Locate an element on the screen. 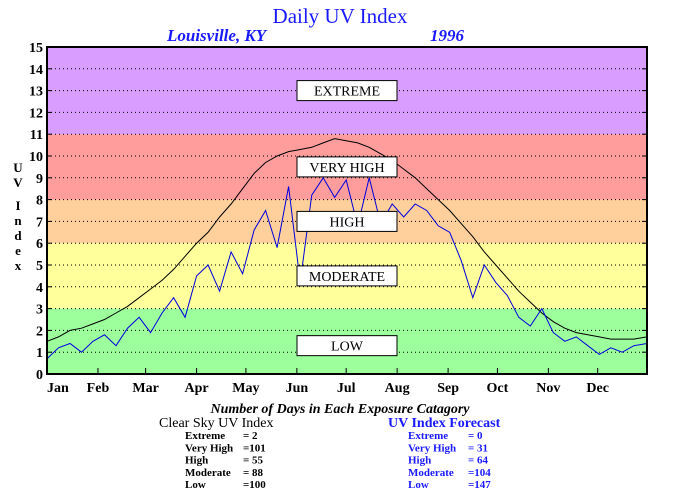 This screenshot has width=680, height=500. x-tick-label: Jul is located at coordinates (346, 388).